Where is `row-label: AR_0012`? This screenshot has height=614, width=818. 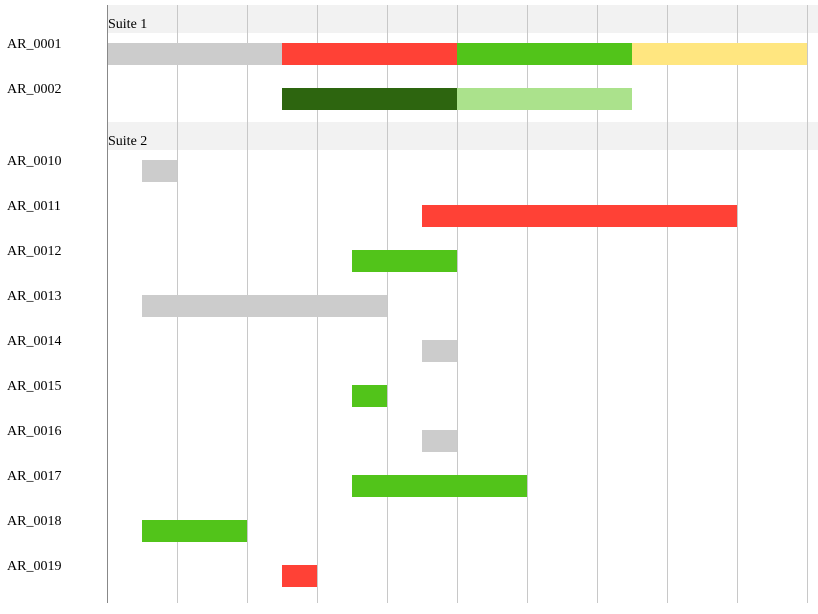 row-label: AR_0012 is located at coordinates (34, 251).